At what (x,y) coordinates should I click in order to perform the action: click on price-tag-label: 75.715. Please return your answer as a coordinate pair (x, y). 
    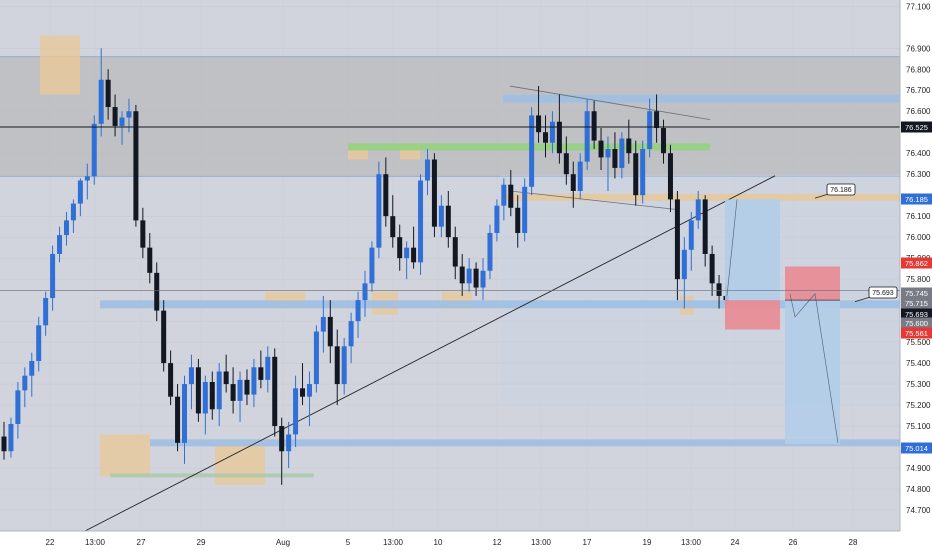
    Looking at the image, I should click on (916, 303).